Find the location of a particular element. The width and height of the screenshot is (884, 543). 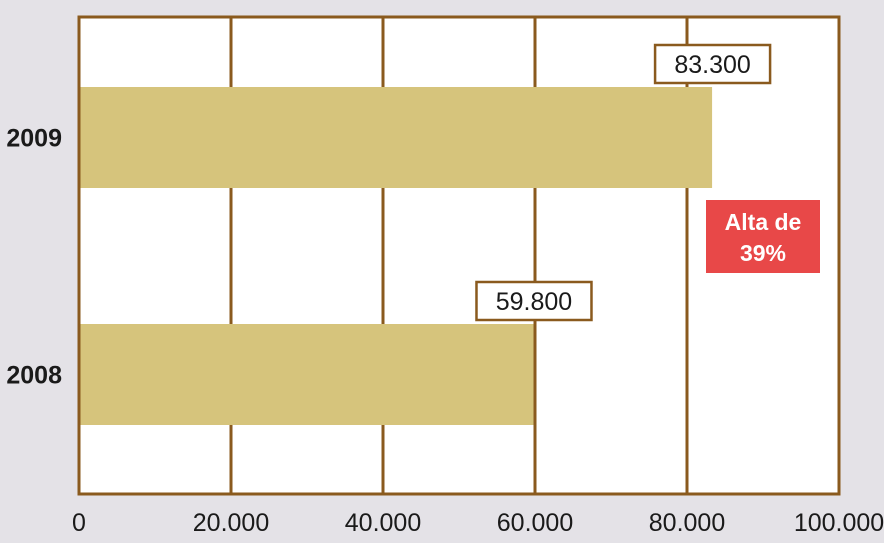

bar-2008 is located at coordinates (306, 374).